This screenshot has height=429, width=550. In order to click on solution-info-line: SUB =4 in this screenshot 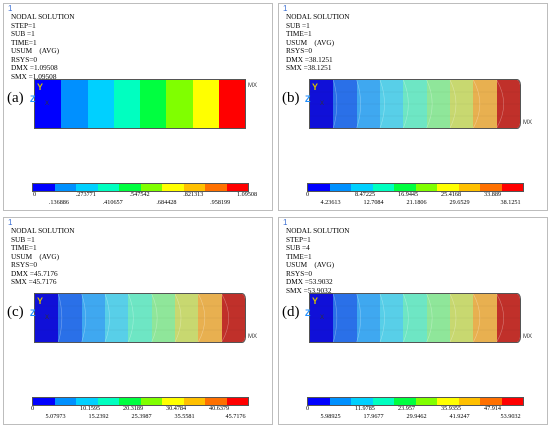, I will do `click(298, 247)`.